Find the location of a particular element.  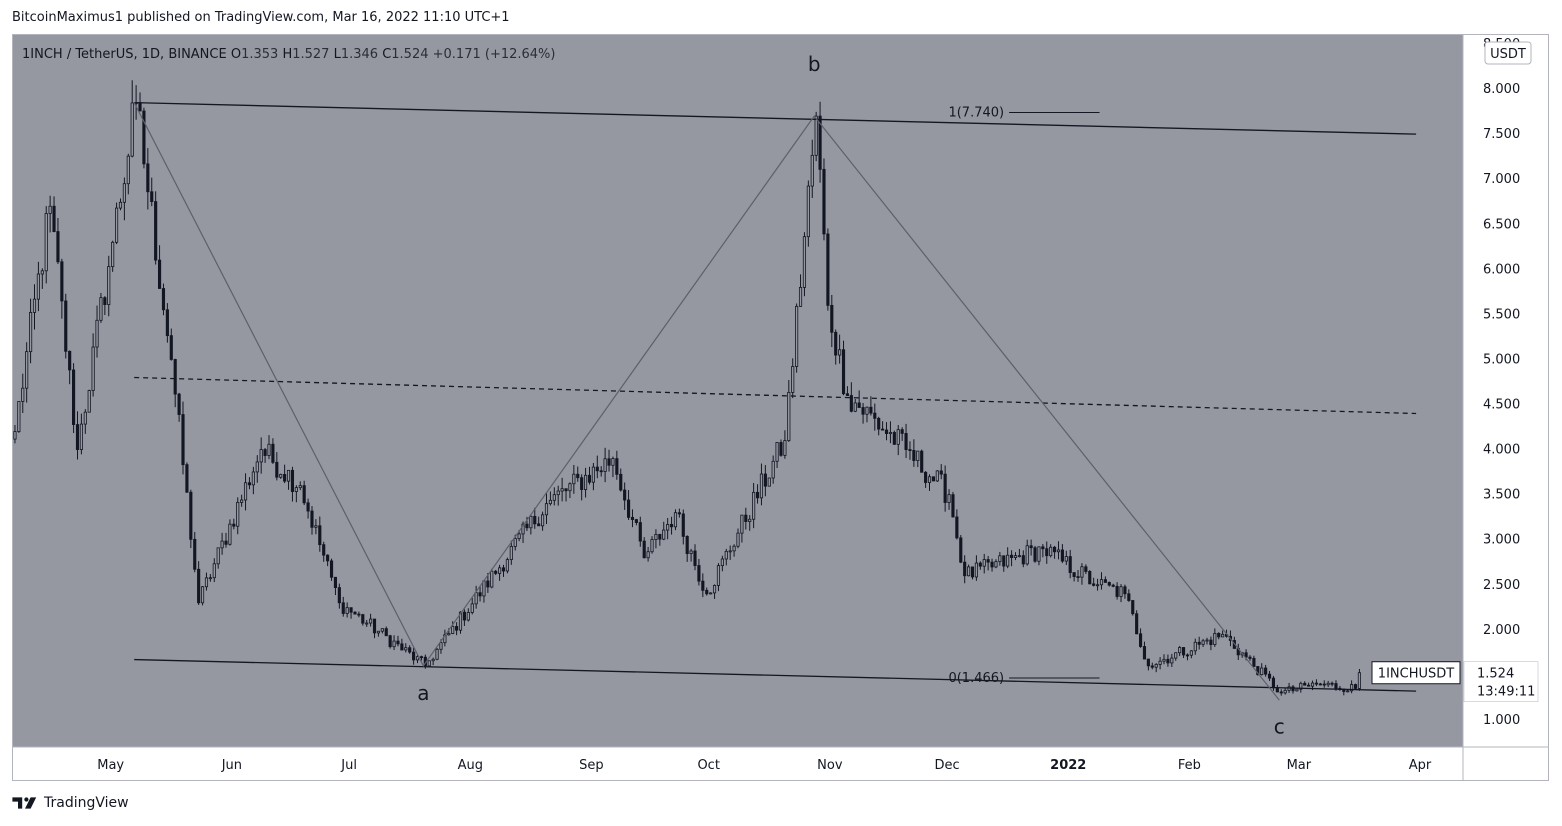

currency-badge-label: USDT is located at coordinates (1508, 54).